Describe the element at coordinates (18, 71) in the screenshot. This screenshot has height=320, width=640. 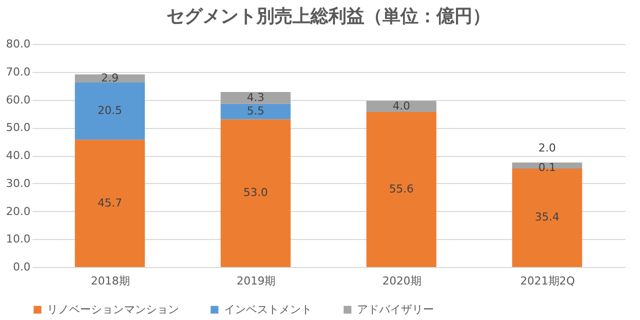
I see `y-tick-label: 70.0` at that location.